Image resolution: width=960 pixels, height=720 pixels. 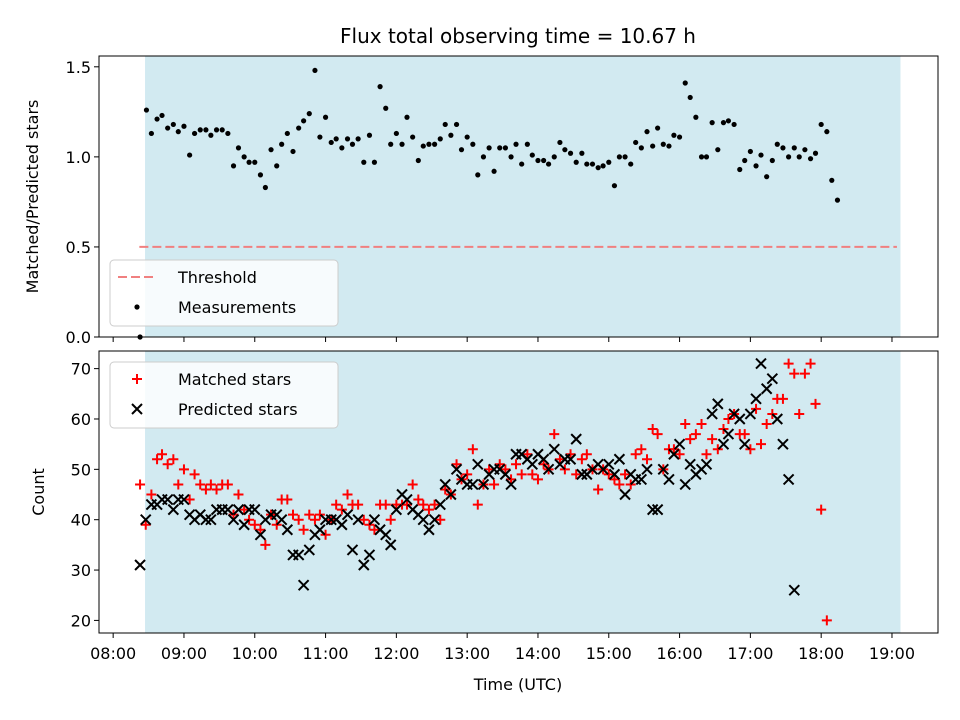 I want to click on legend-label: Matched stars, so click(x=234, y=379).